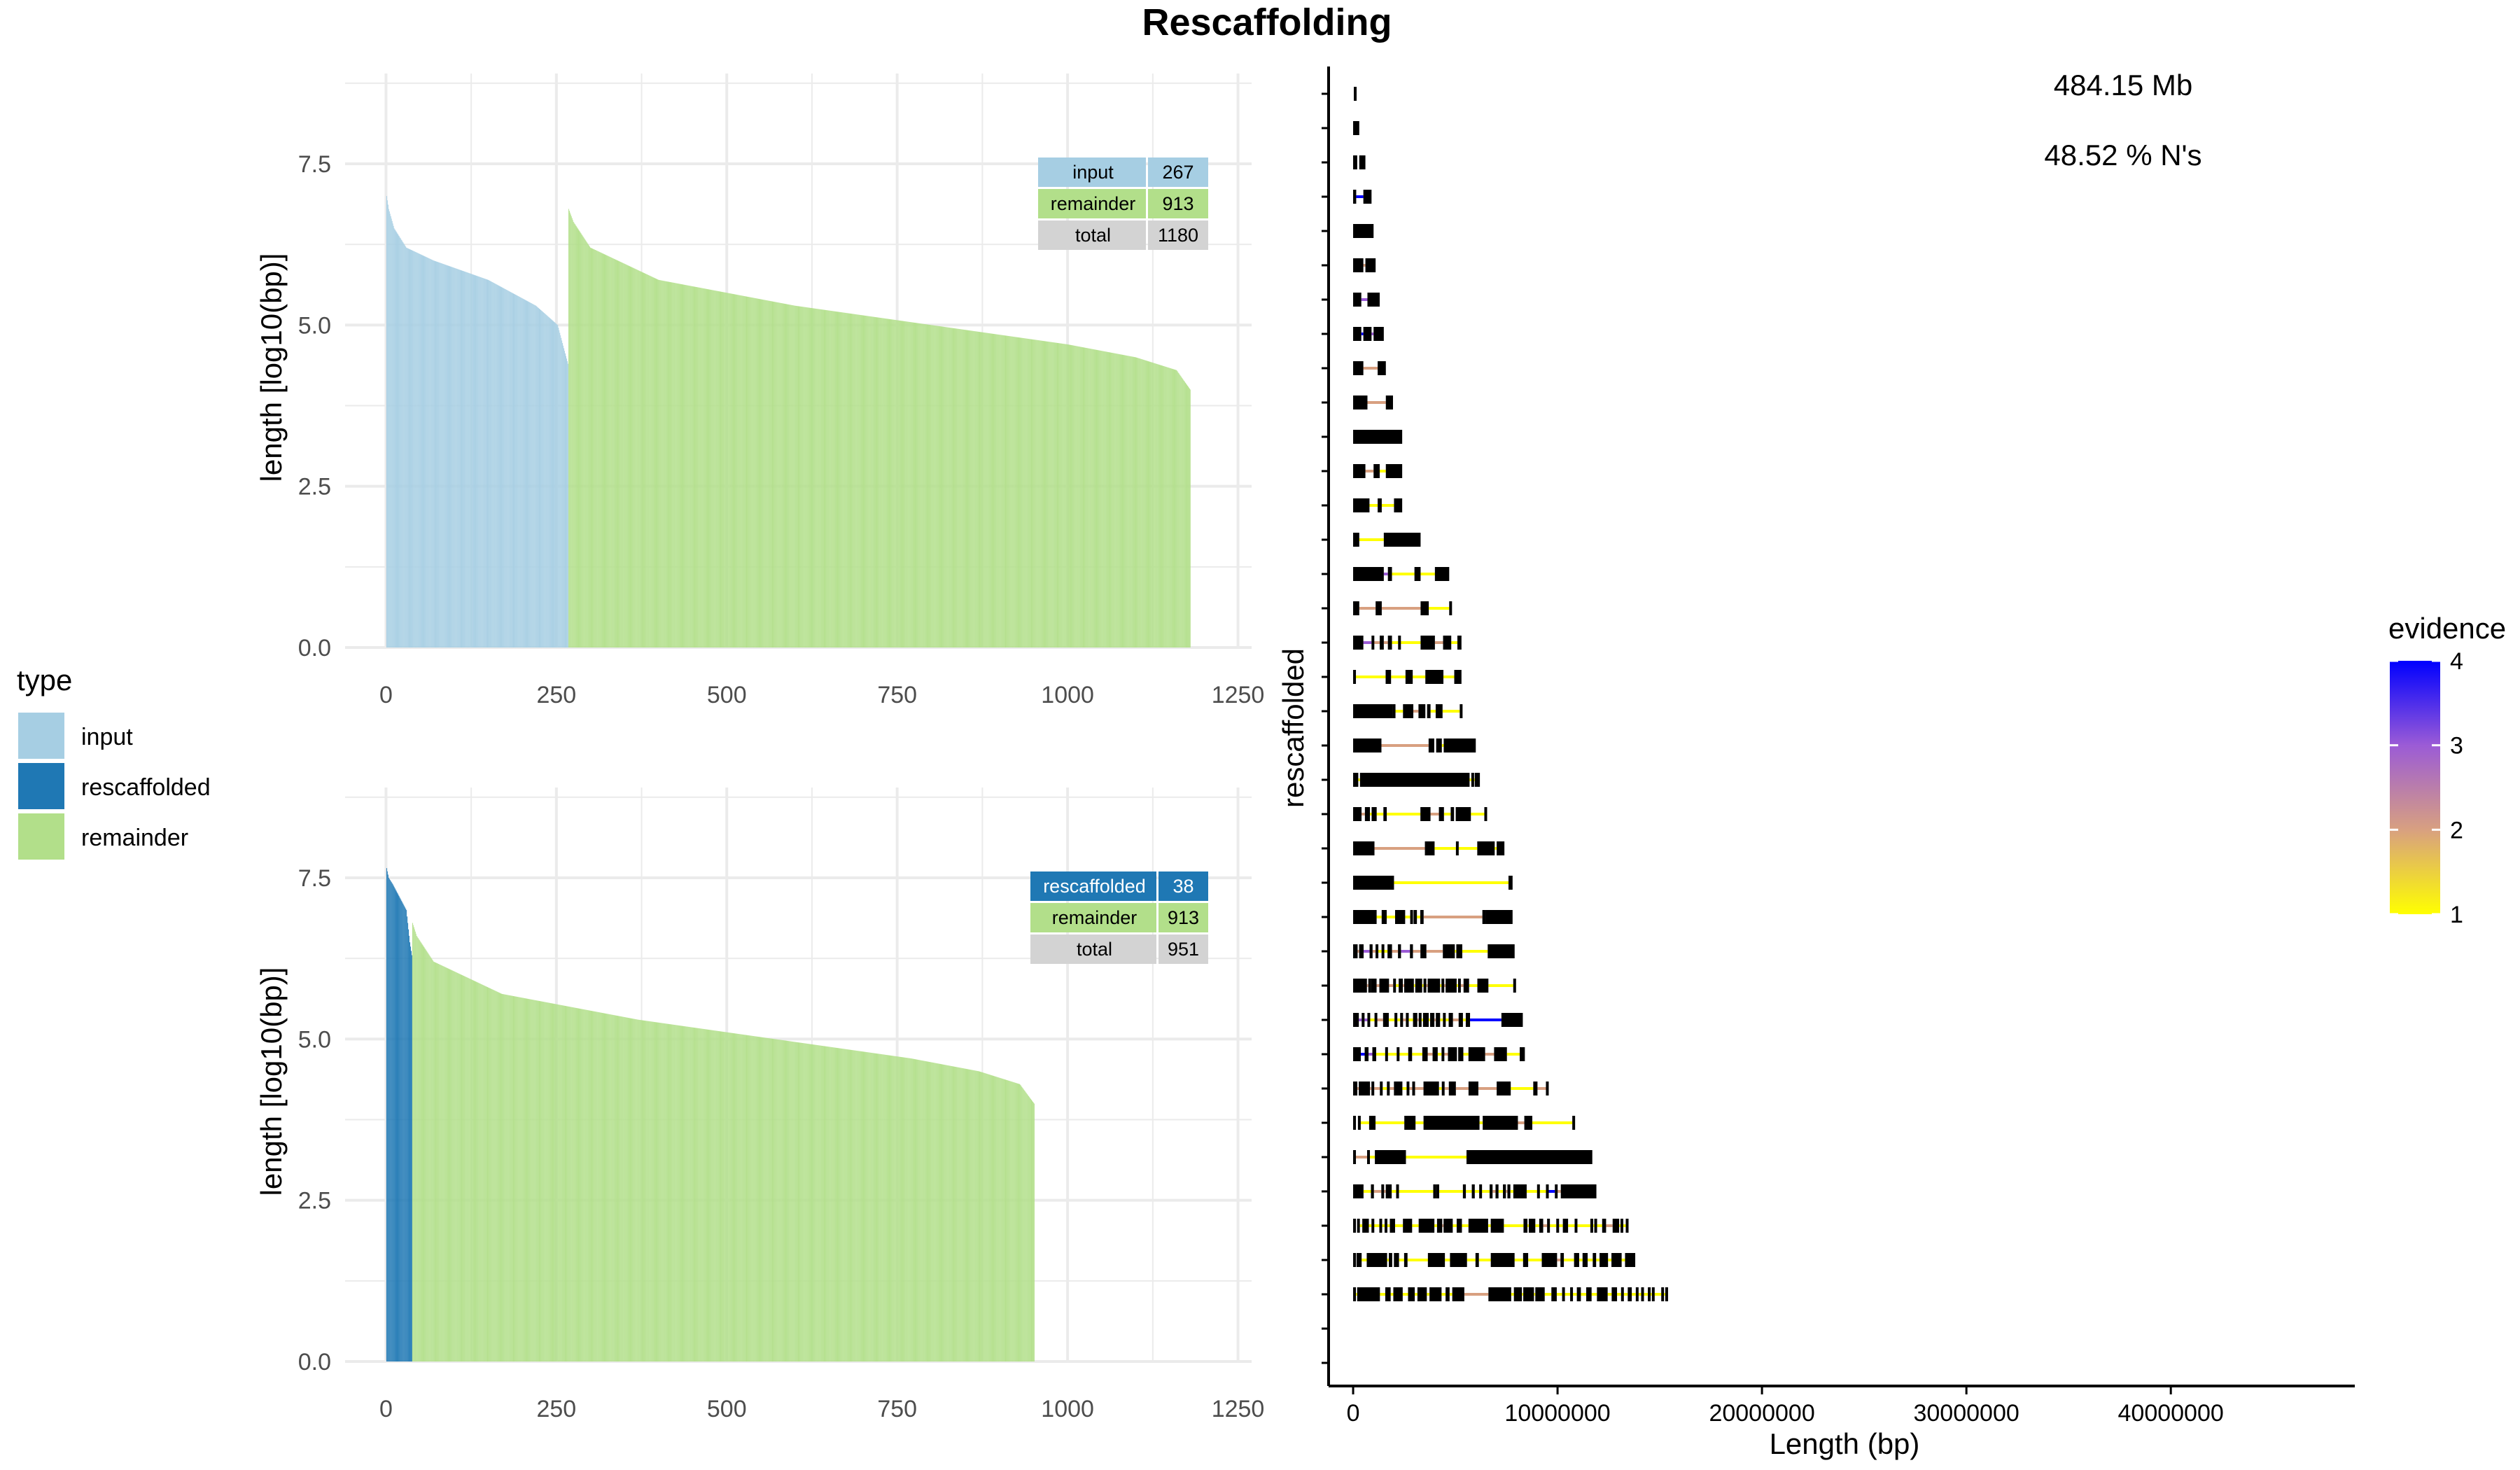 The height and width of the screenshot is (1470, 2520). I want to click on type-legend: type input rescaffolded remainder, so click(114, 762).